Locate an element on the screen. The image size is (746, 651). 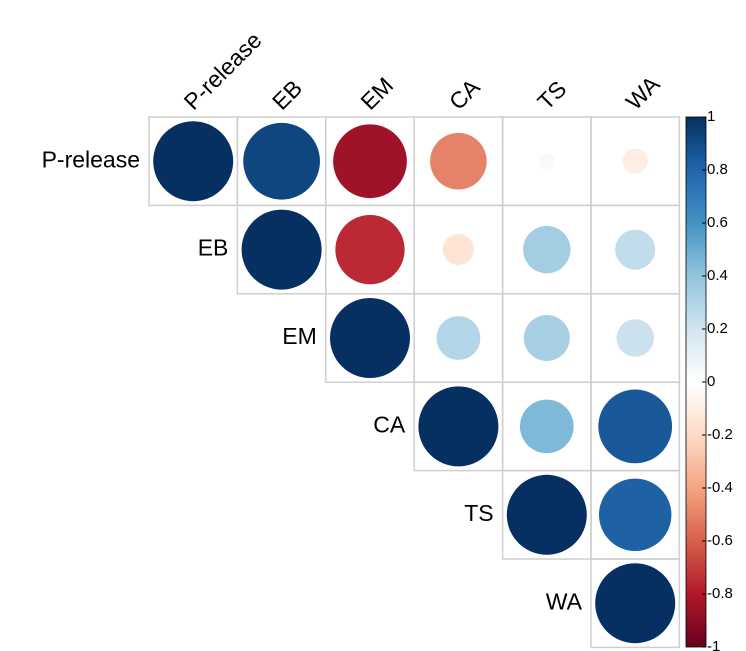
column-label: P-release is located at coordinates (223, 71).